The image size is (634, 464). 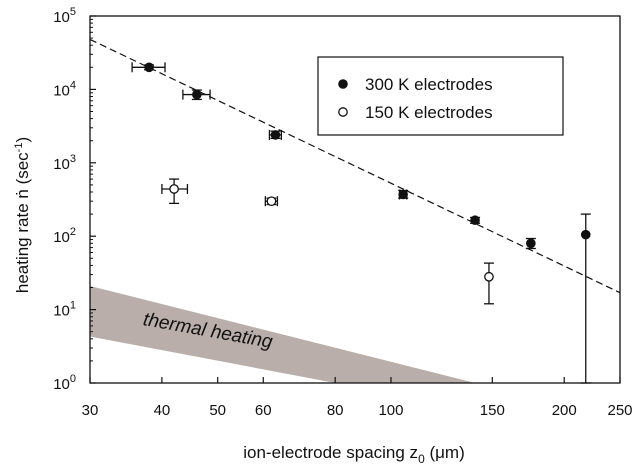 I want to click on y-axis-label-symbol: ṅ, so click(x=22, y=193).